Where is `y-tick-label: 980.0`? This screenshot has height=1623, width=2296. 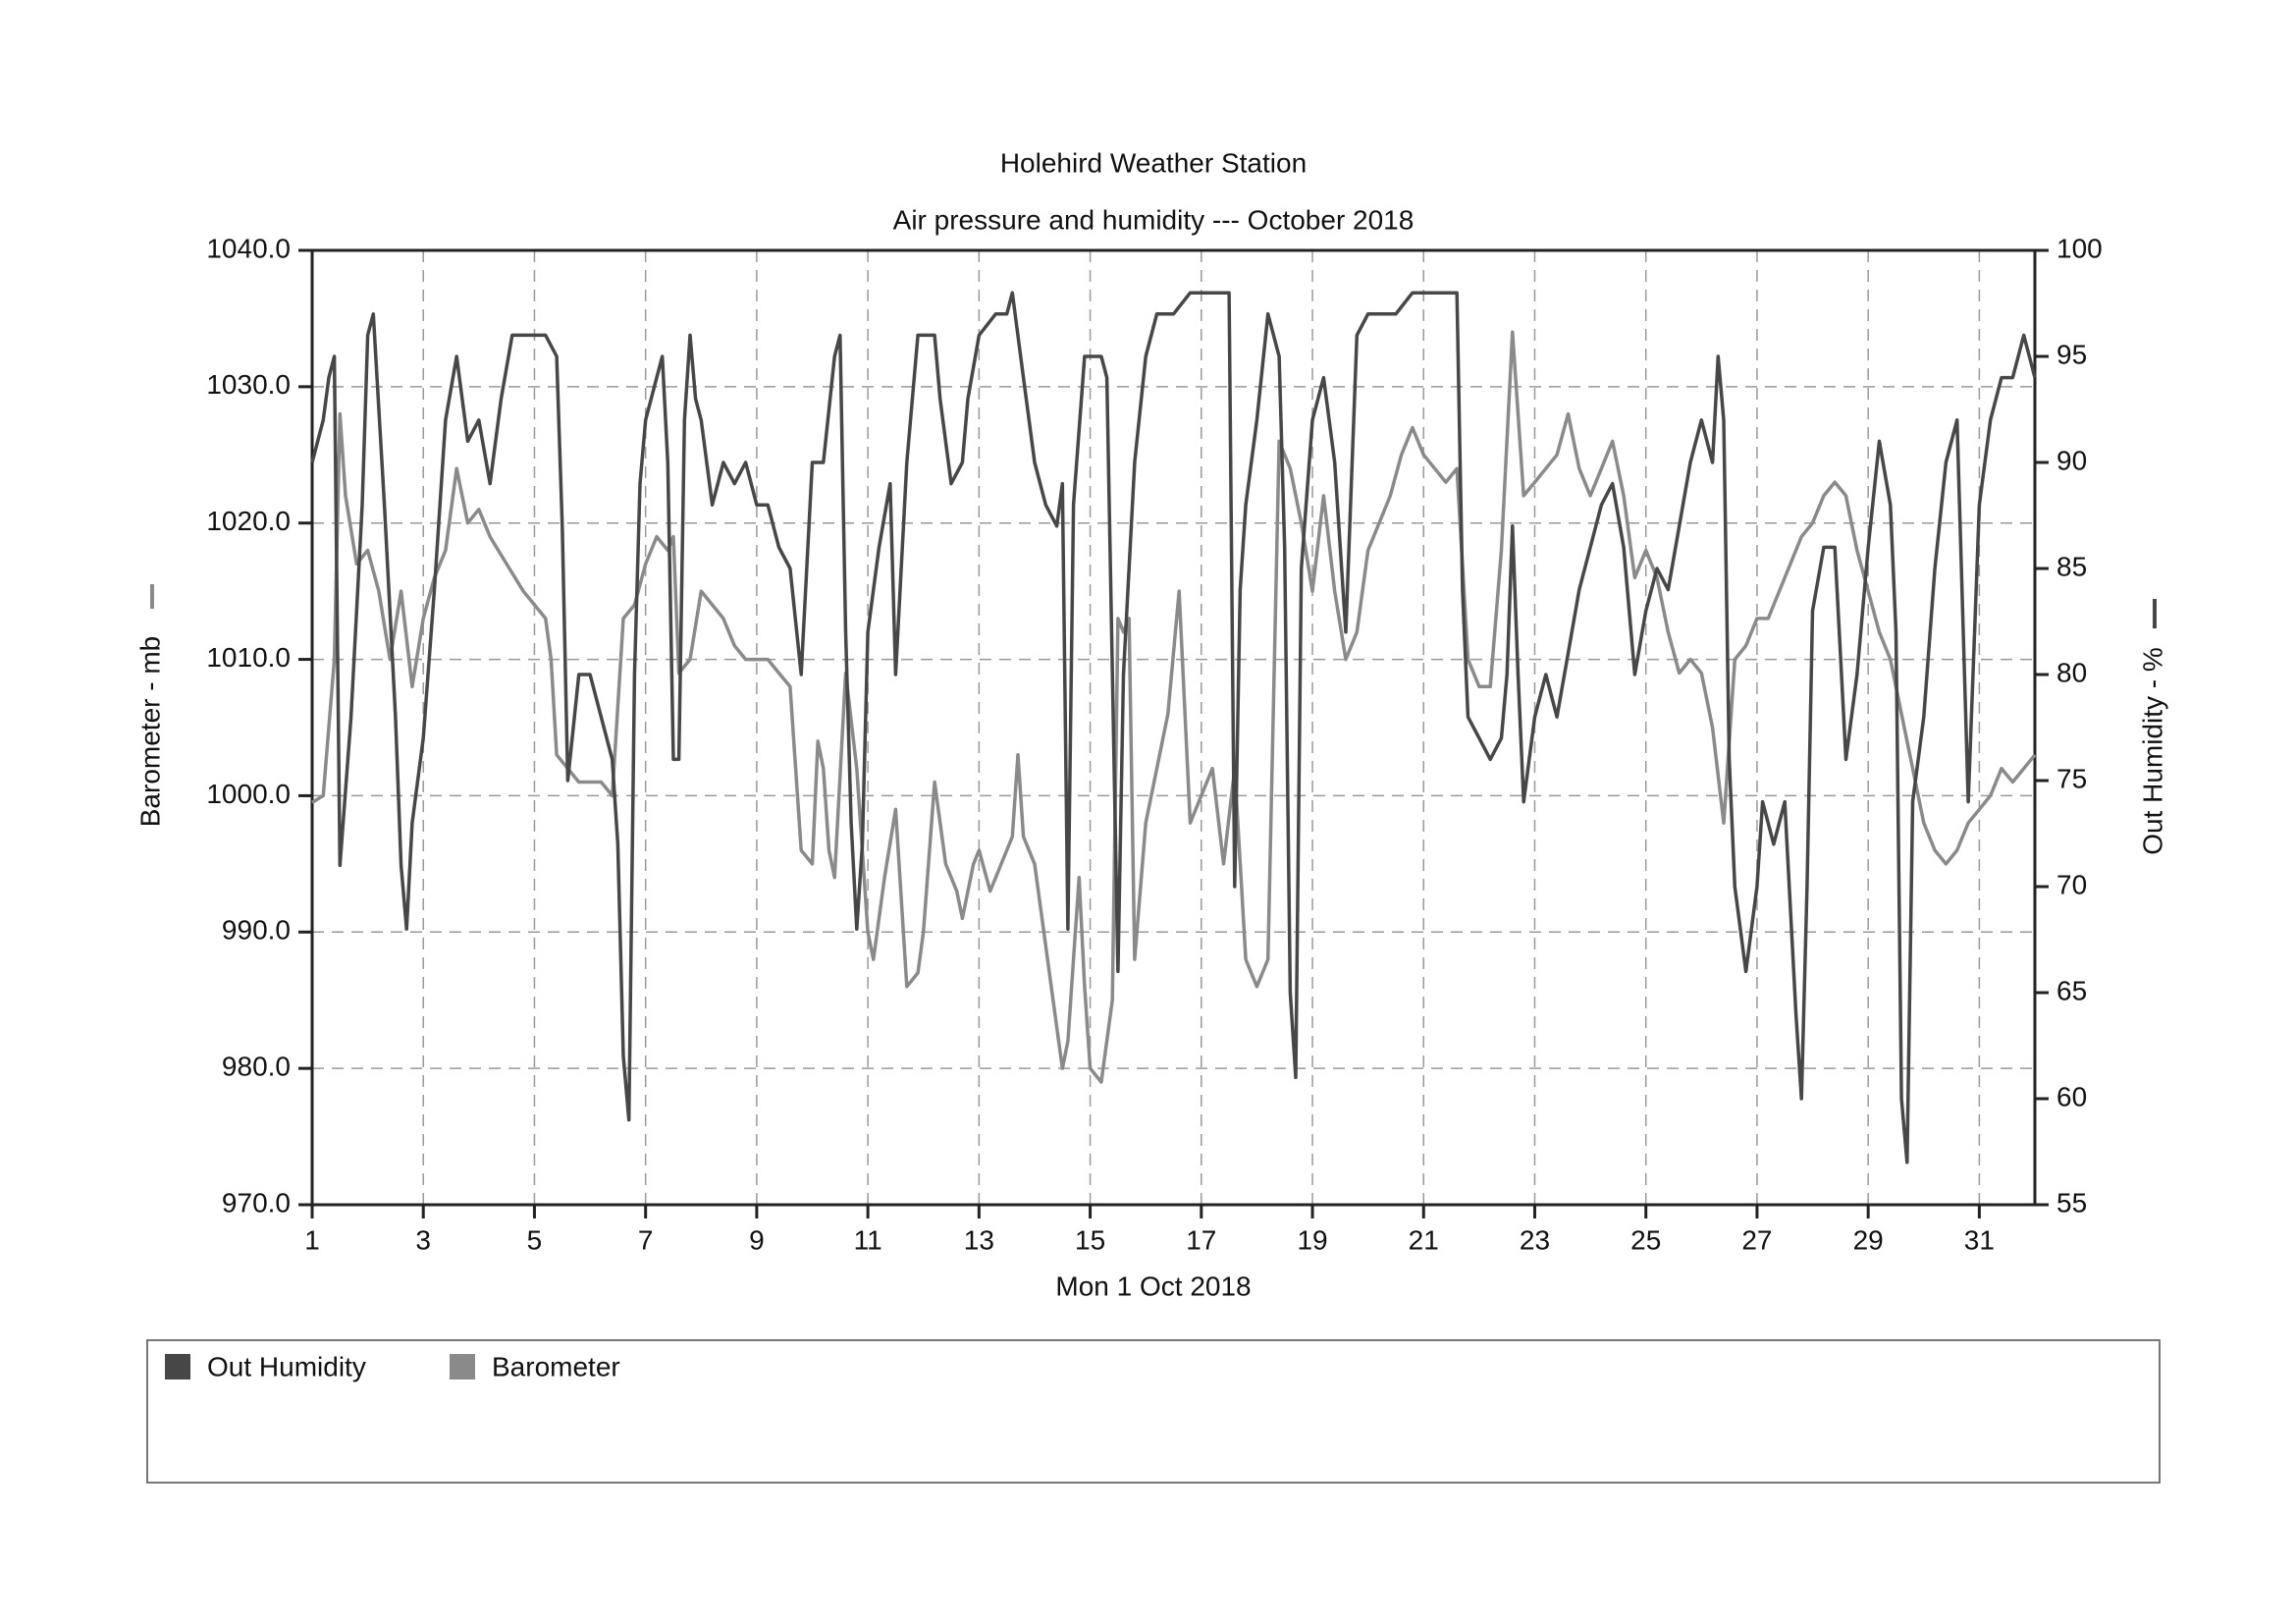
y-tick-label: 980.0 is located at coordinates (256, 1067).